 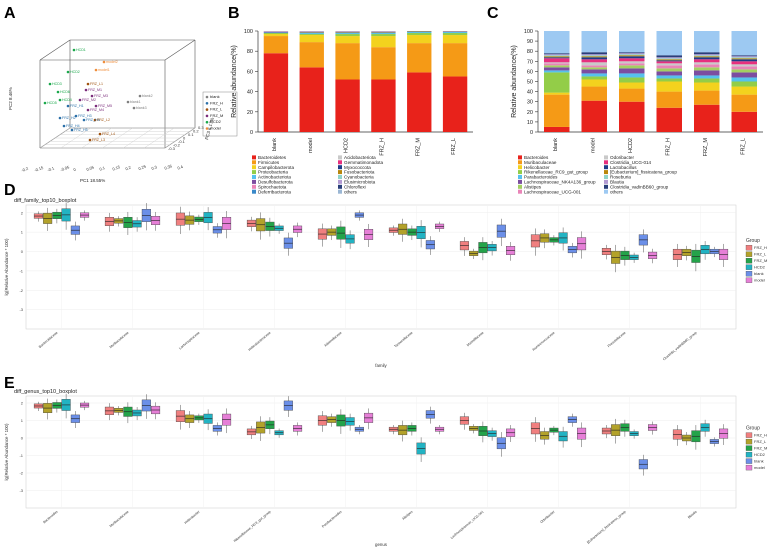 What do you see at coordinates (381, 544) in the screenshot?
I see `boxplot-x-axis-title: genus` at bounding box center [381, 544].